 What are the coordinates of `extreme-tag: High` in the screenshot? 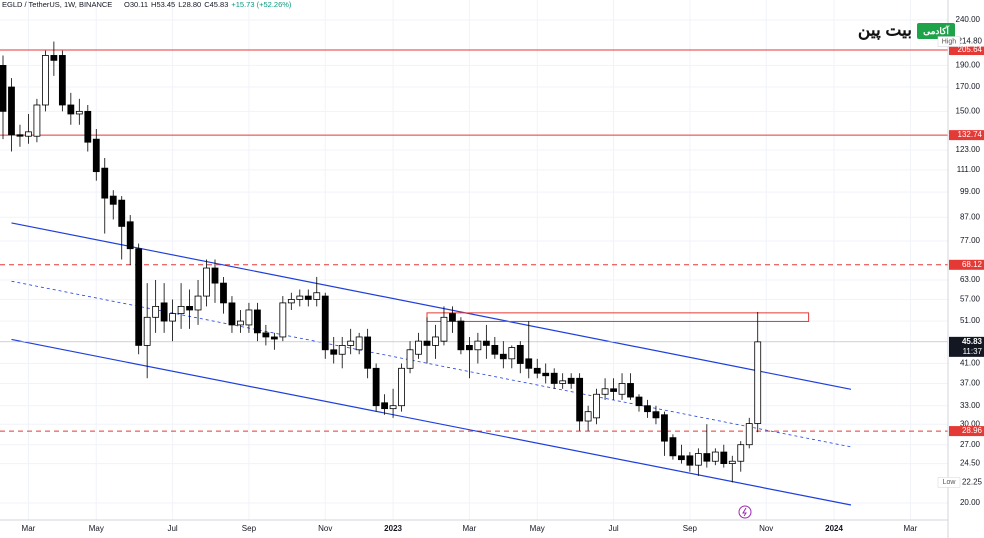 It's located at (949, 41).